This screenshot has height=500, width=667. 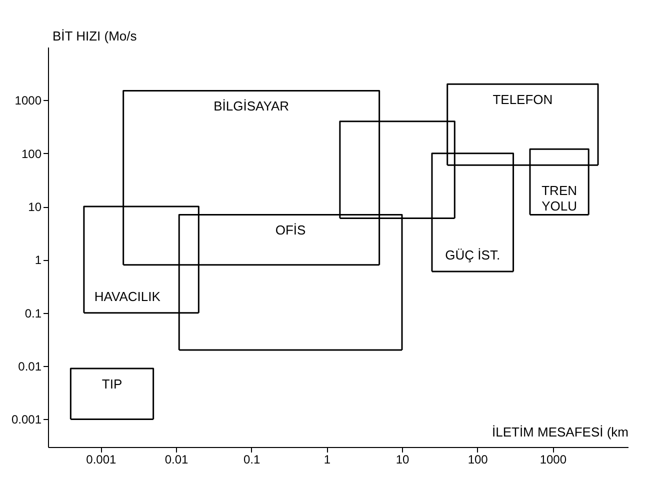 I want to click on y-tick-label: 100, so click(x=31, y=153).